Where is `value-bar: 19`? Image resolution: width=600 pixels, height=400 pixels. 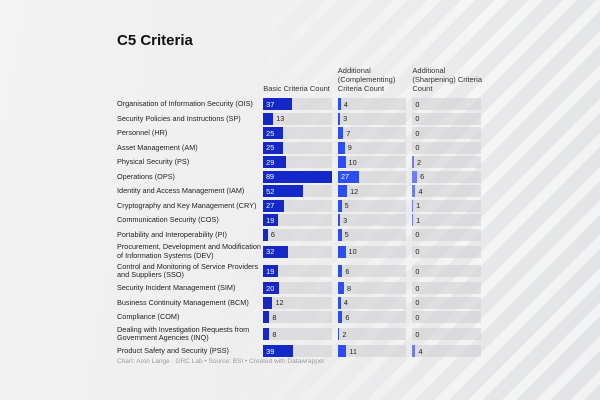
value-bar: 19 is located at coordinates (270, 220).